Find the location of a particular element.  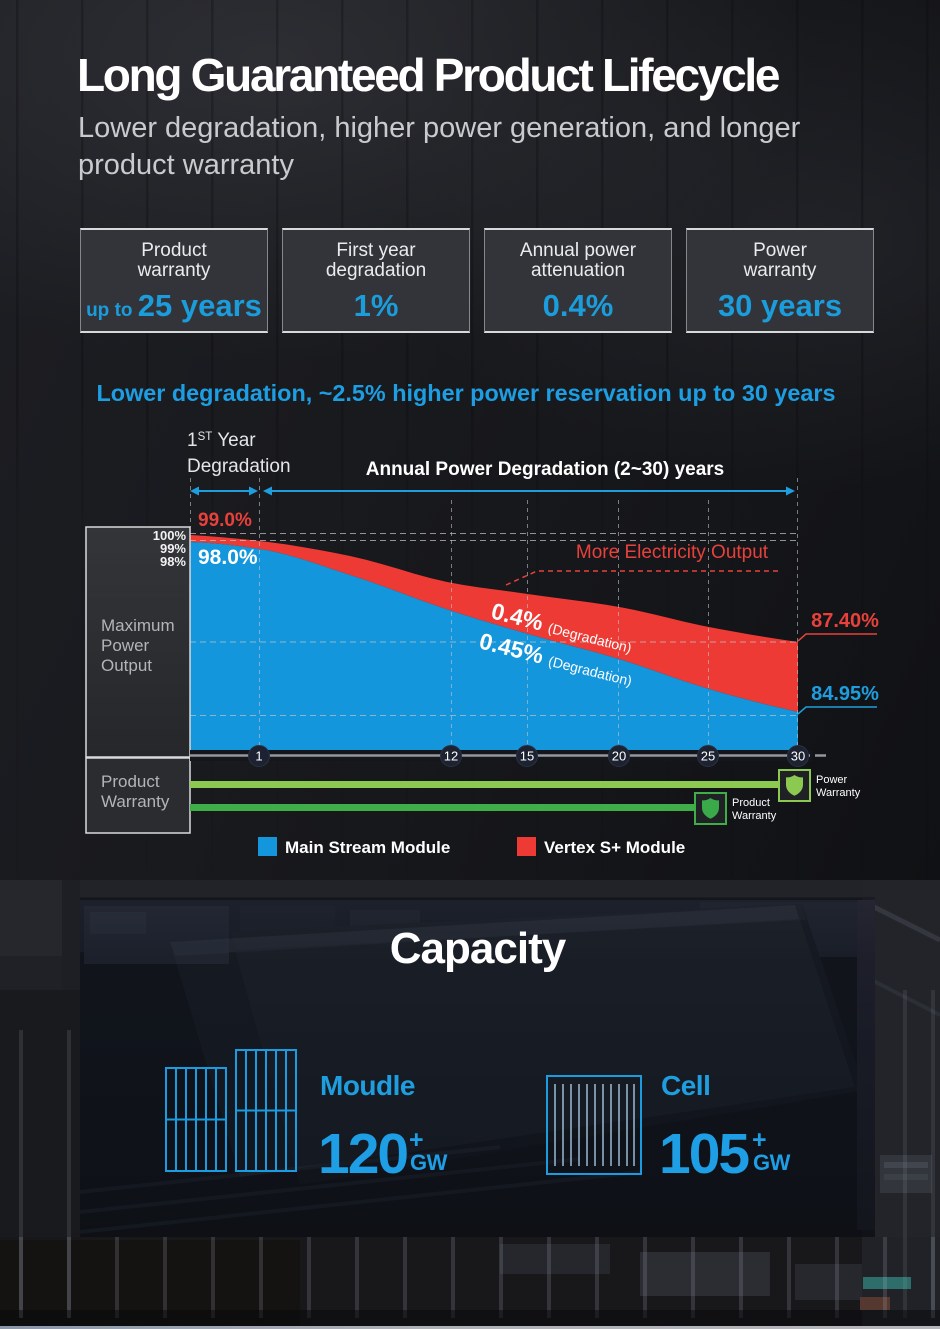

svg-text: 30 is located at coordinates (798, 756).